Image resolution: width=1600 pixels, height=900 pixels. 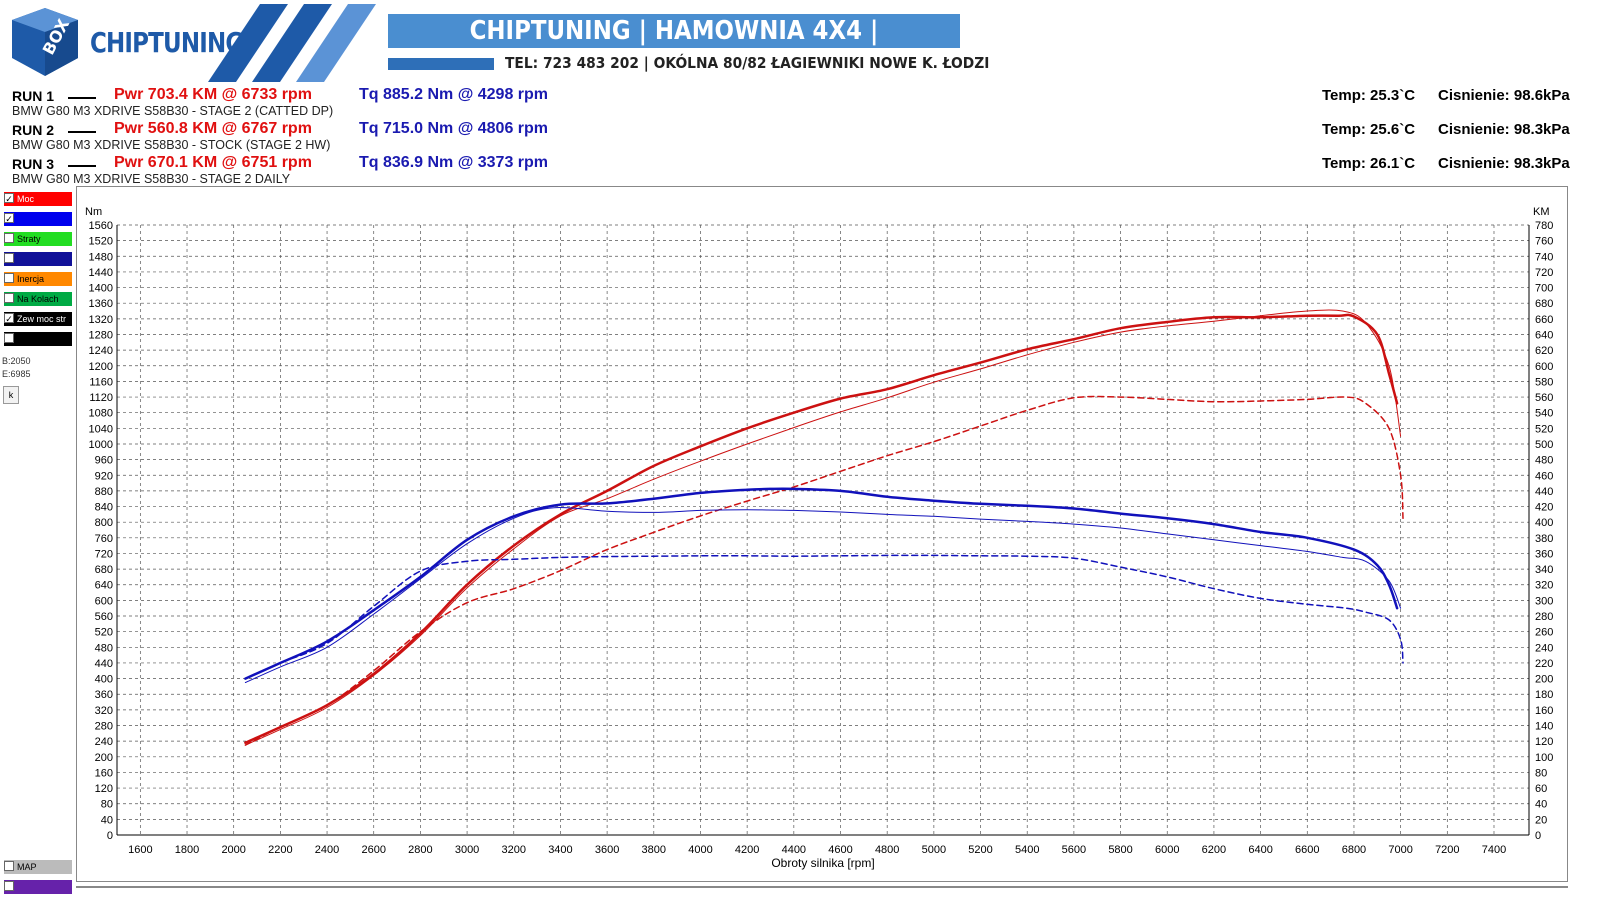 I want to click on y-right-tick-label: 520, so click(x=1544, y=429).